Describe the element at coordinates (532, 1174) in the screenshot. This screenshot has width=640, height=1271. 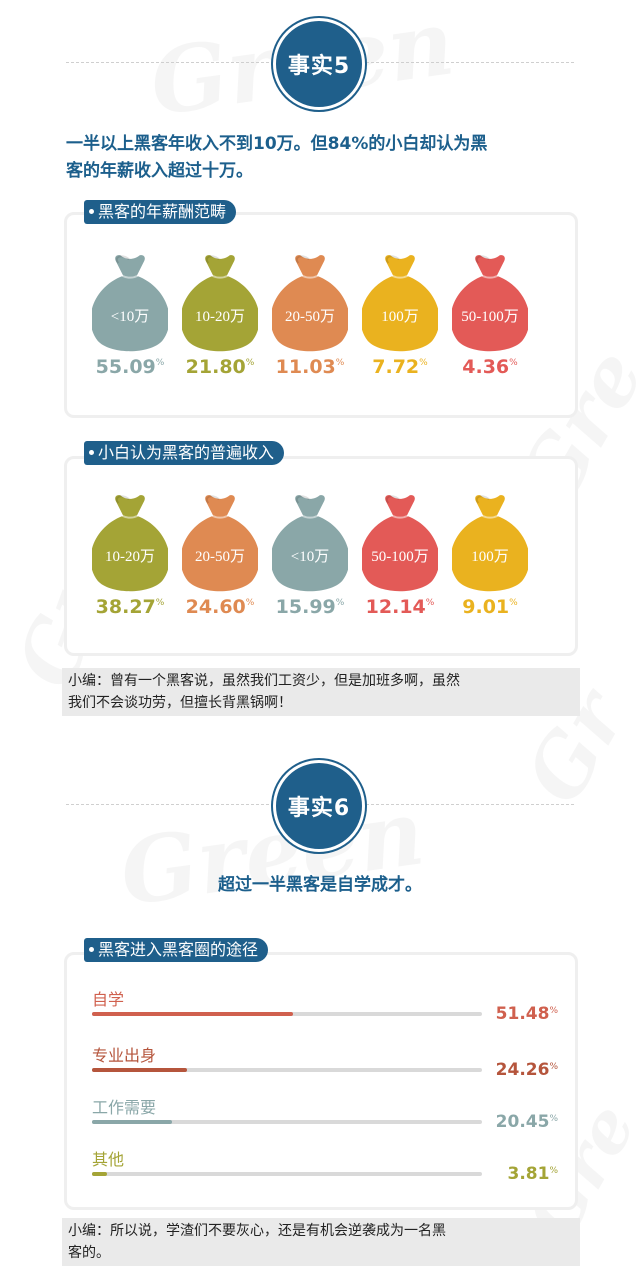
I see `bar-value-label: 3.81%` at that location.